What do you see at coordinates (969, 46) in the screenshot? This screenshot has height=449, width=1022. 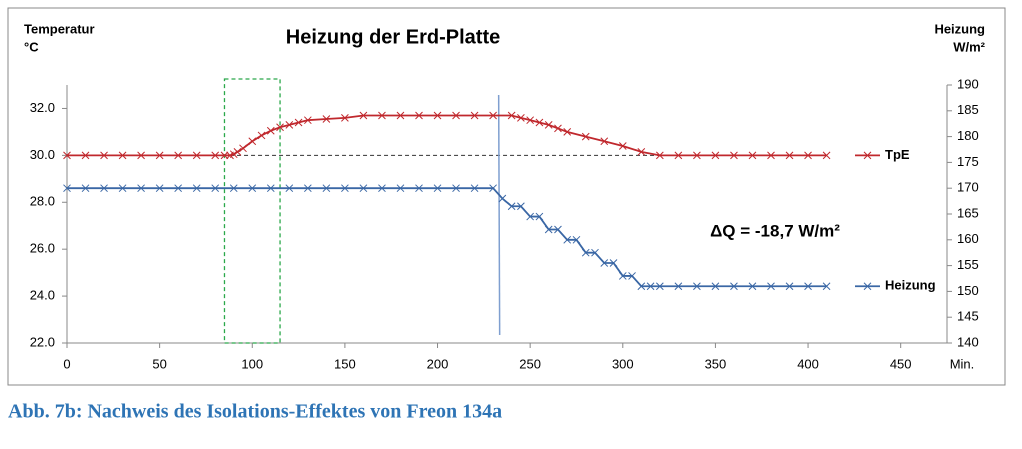 I see `y2-axis-label: W/m²` at bounding box center [969, 46].